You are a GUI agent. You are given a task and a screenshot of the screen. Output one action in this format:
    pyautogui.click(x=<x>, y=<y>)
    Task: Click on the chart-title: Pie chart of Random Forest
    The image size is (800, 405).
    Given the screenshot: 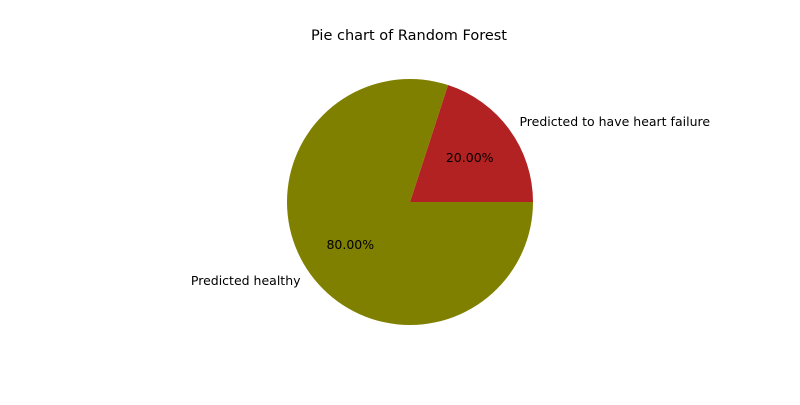 What is the action you would take?
    pyautogui.click(x=409, y=36)
    